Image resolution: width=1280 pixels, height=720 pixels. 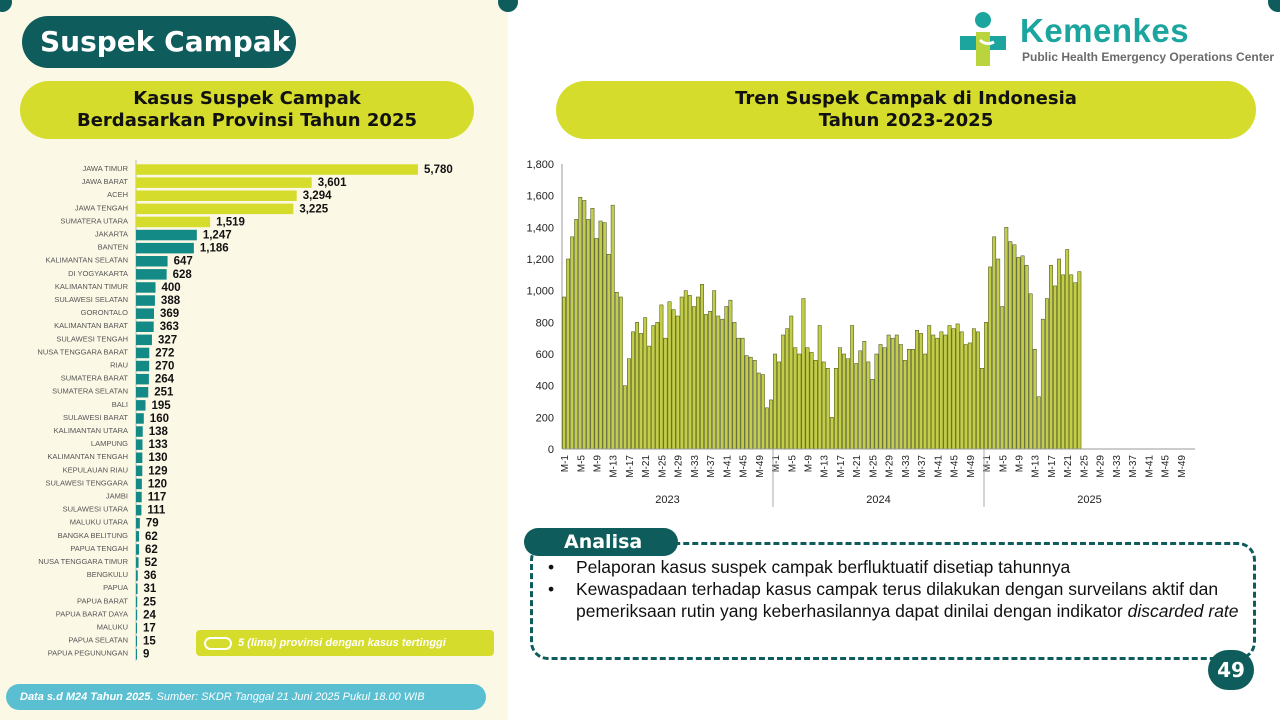 I want to click on trend-year-label: 2024, so click(x=878, y=500).